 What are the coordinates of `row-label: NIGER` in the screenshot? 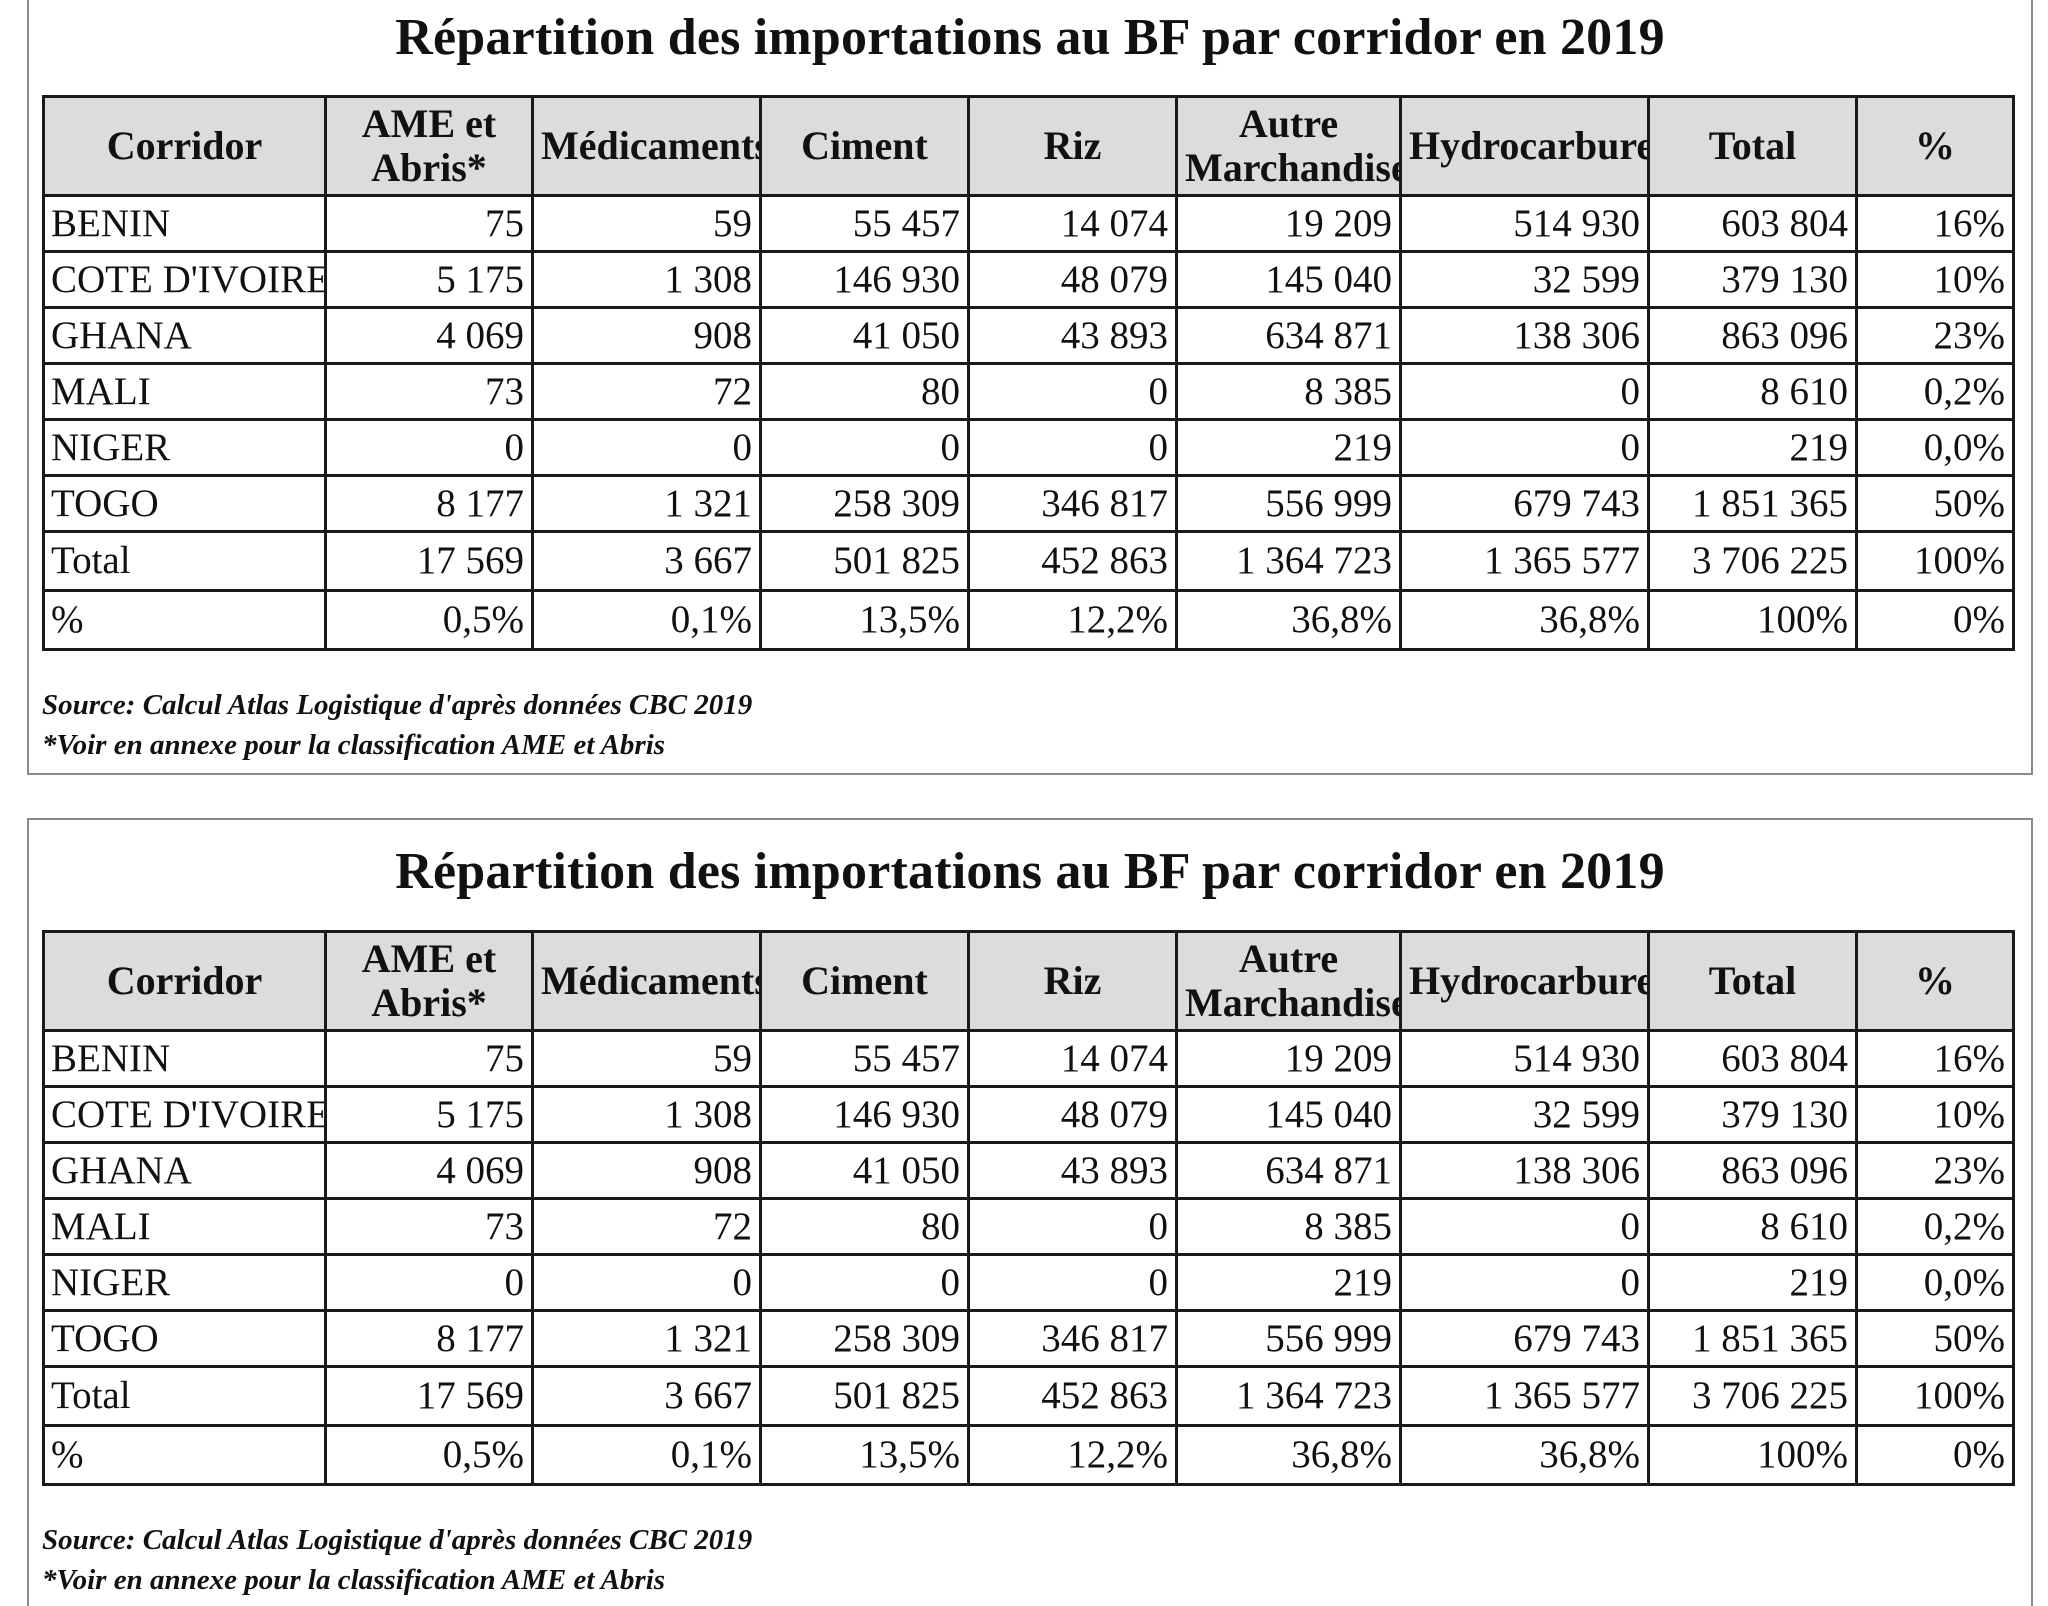 It's located at (184, 1282).